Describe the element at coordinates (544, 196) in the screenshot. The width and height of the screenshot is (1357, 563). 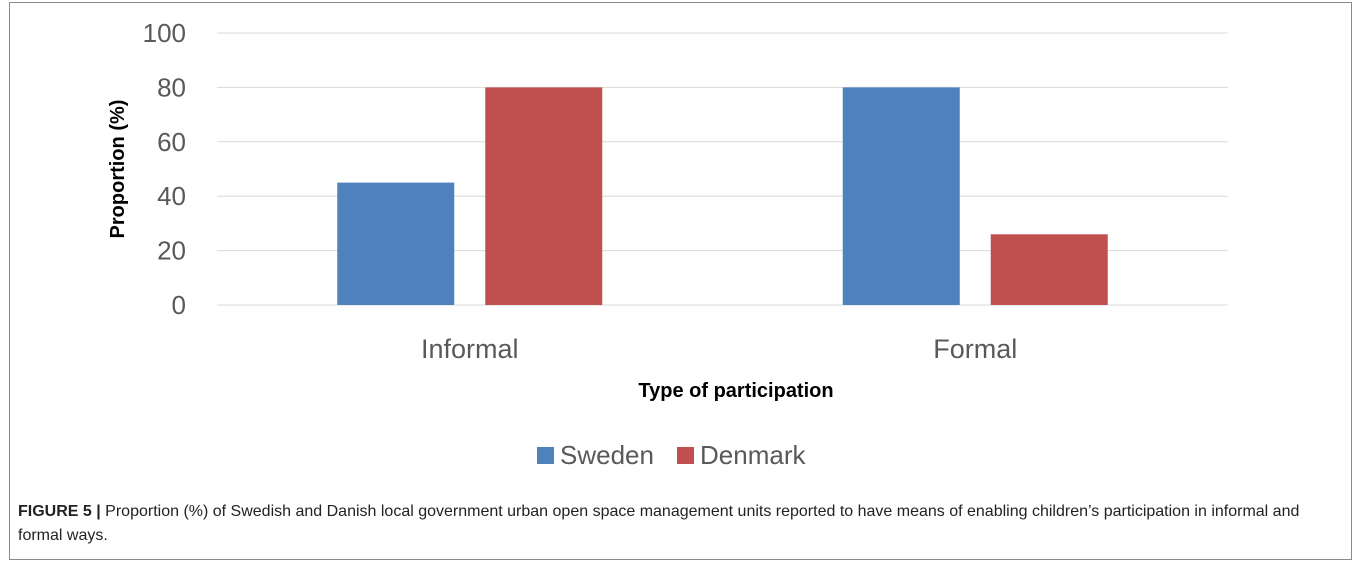
I see `bar-denmark-informal` at that location.